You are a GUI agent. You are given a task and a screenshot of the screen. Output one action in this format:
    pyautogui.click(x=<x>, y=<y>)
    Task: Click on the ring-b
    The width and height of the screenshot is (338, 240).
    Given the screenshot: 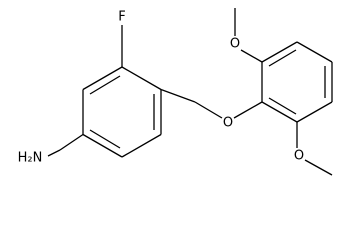 What is the action you would take?
    pyautogui.click(x=297, y=82)
    